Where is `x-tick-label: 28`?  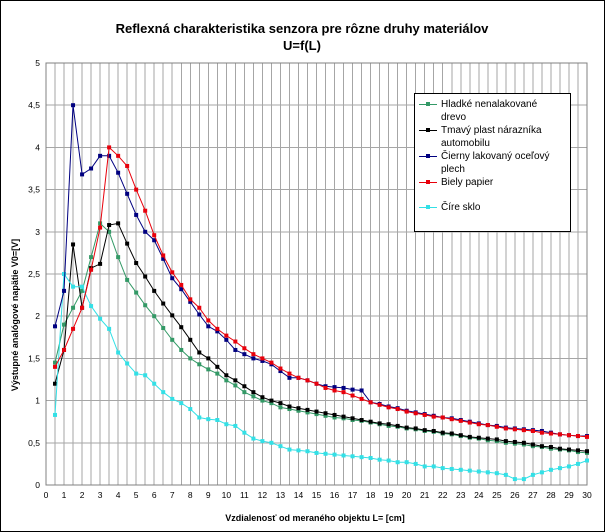
x-tick-label: 28 is located at coordinates (551, 495).